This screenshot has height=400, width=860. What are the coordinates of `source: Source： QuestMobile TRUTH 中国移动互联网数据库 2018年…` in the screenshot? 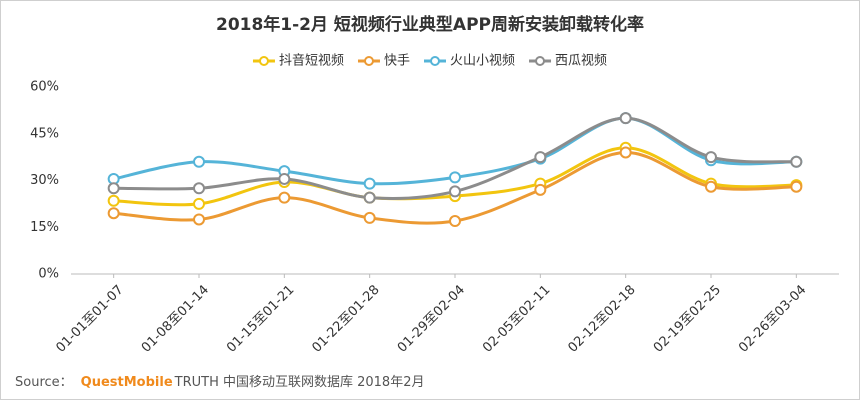 It's located at (219, 380).